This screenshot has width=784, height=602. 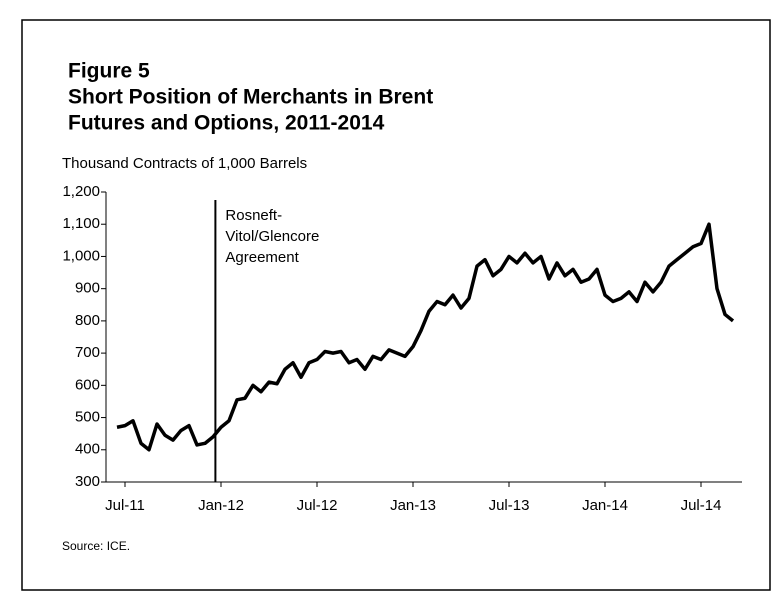 I want to click on y-tick-label: 900, so click(x=87, y=288).